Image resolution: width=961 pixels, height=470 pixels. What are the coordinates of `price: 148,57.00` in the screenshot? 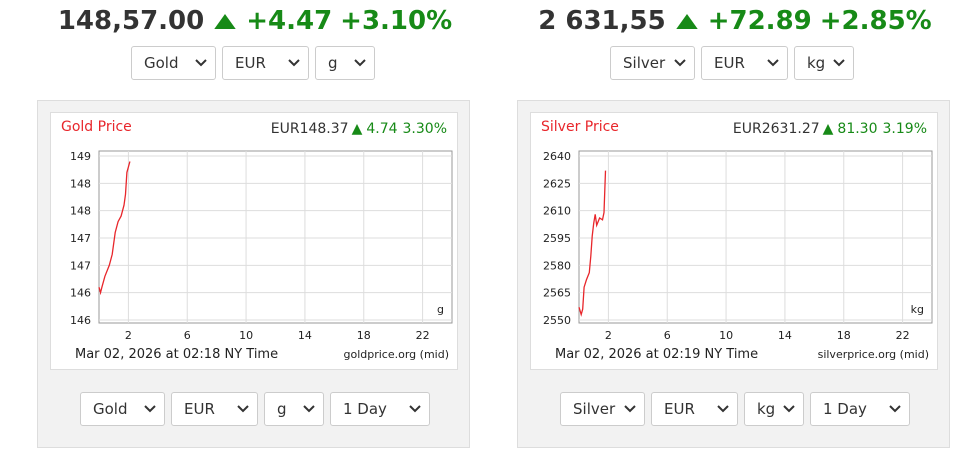 It's located at (131, 21).